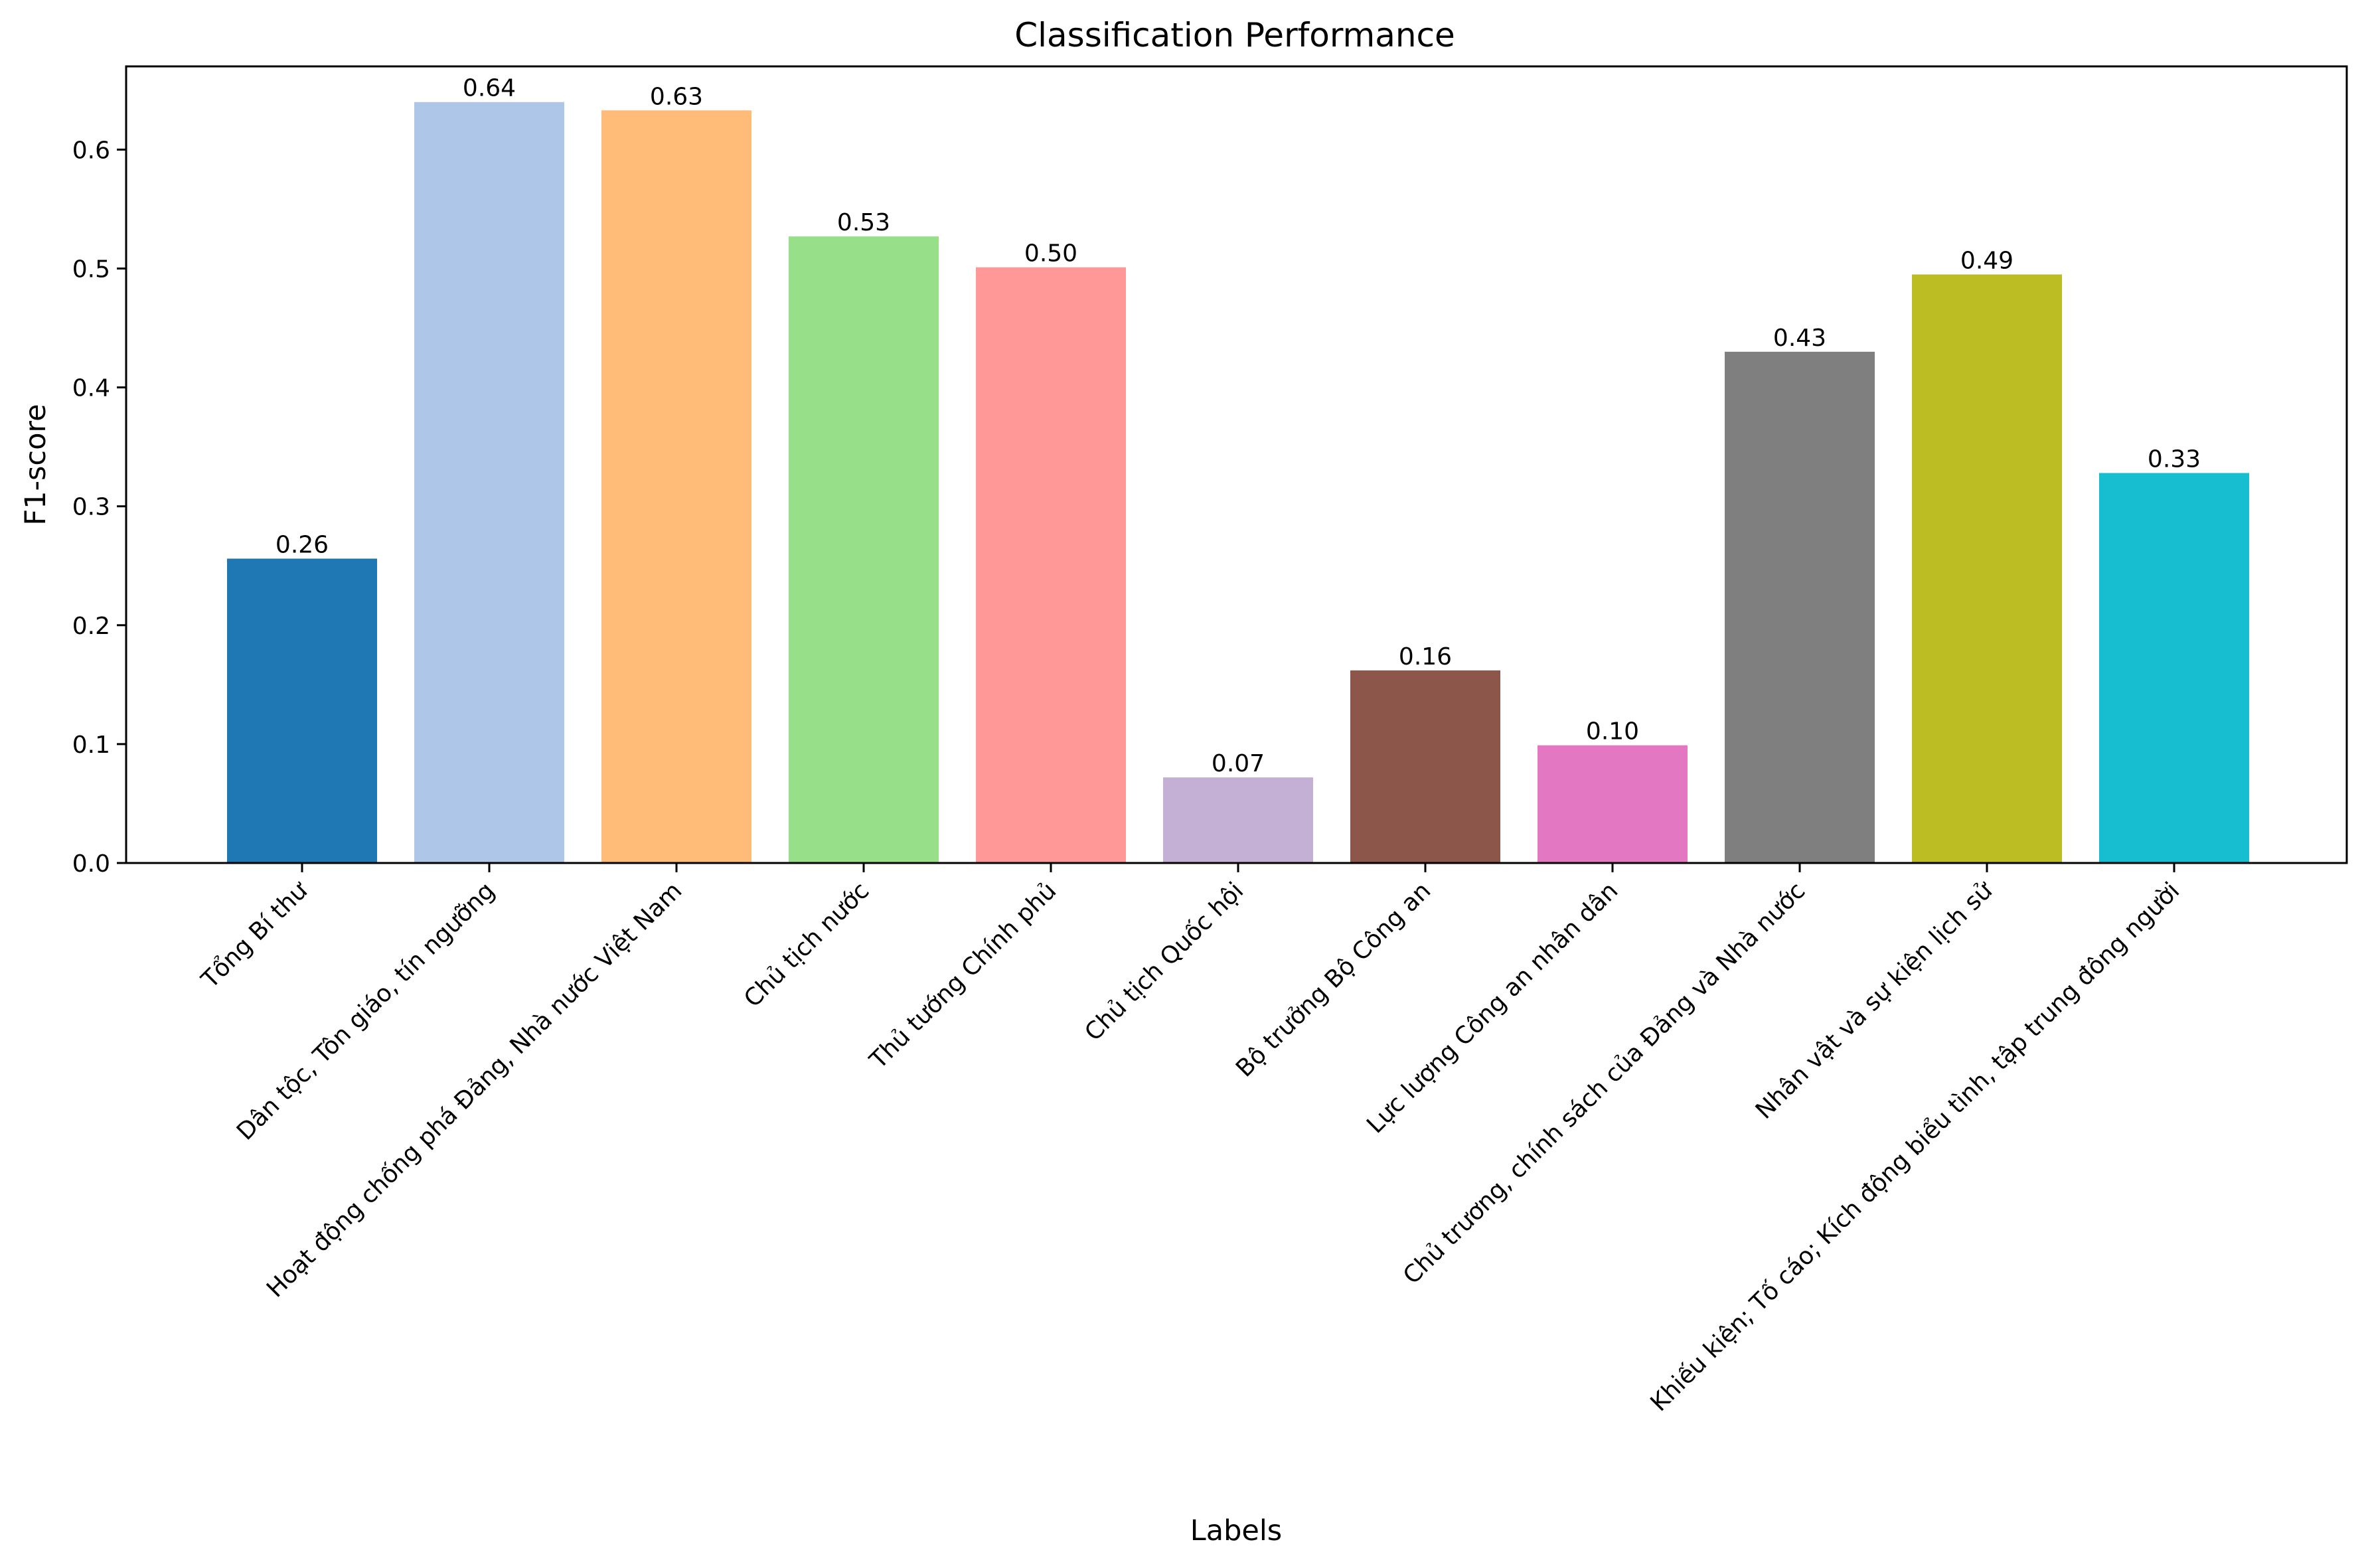 The width and height of the screenshot is (2366, 1568). I want to click on bar-value-label: 0.64, so click(490, 89).